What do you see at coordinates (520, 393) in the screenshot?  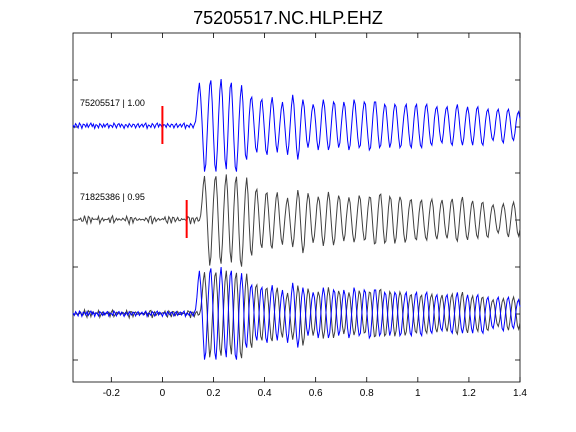 I see `x-tick-label: 1.4` at bounding box center [520, 393].